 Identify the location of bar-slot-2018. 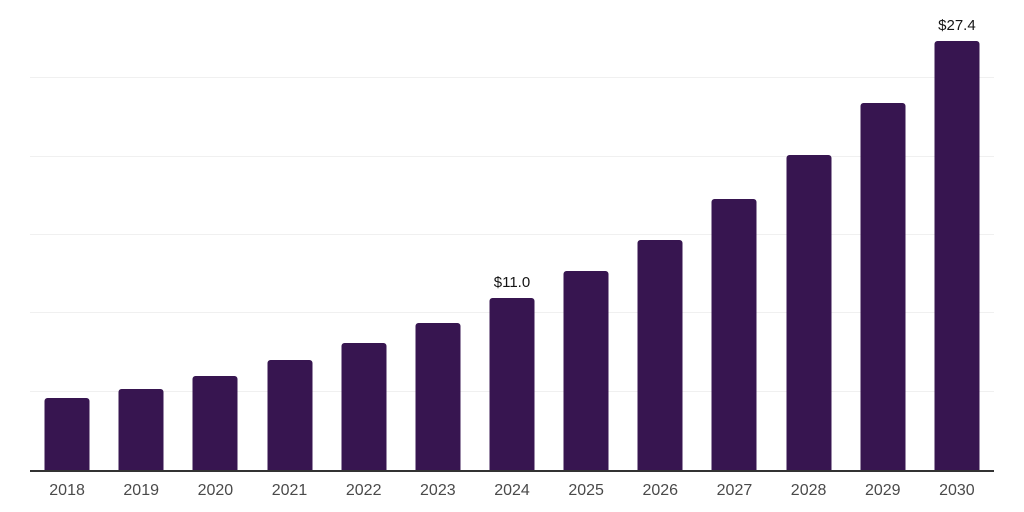
(67, 235).